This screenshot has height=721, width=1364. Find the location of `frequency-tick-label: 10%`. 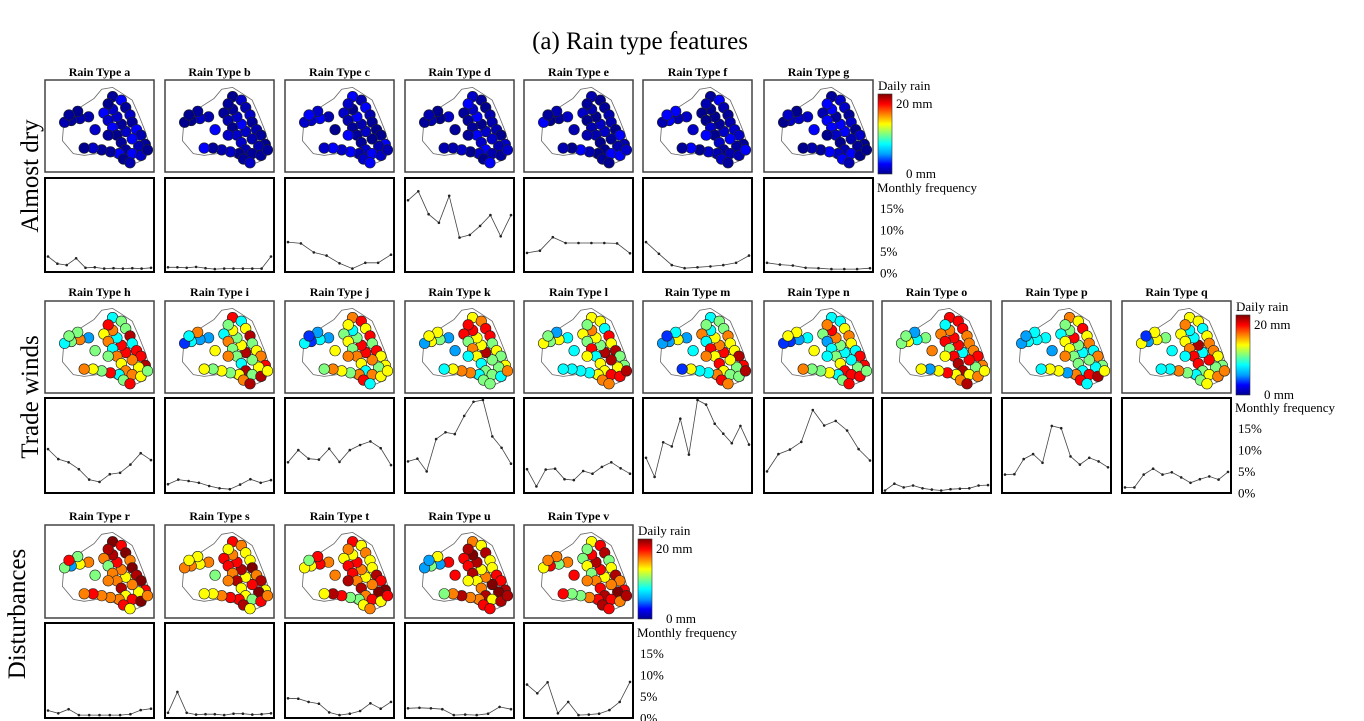

frequency-tick-label: 10% is located at coordinates (892, 230).